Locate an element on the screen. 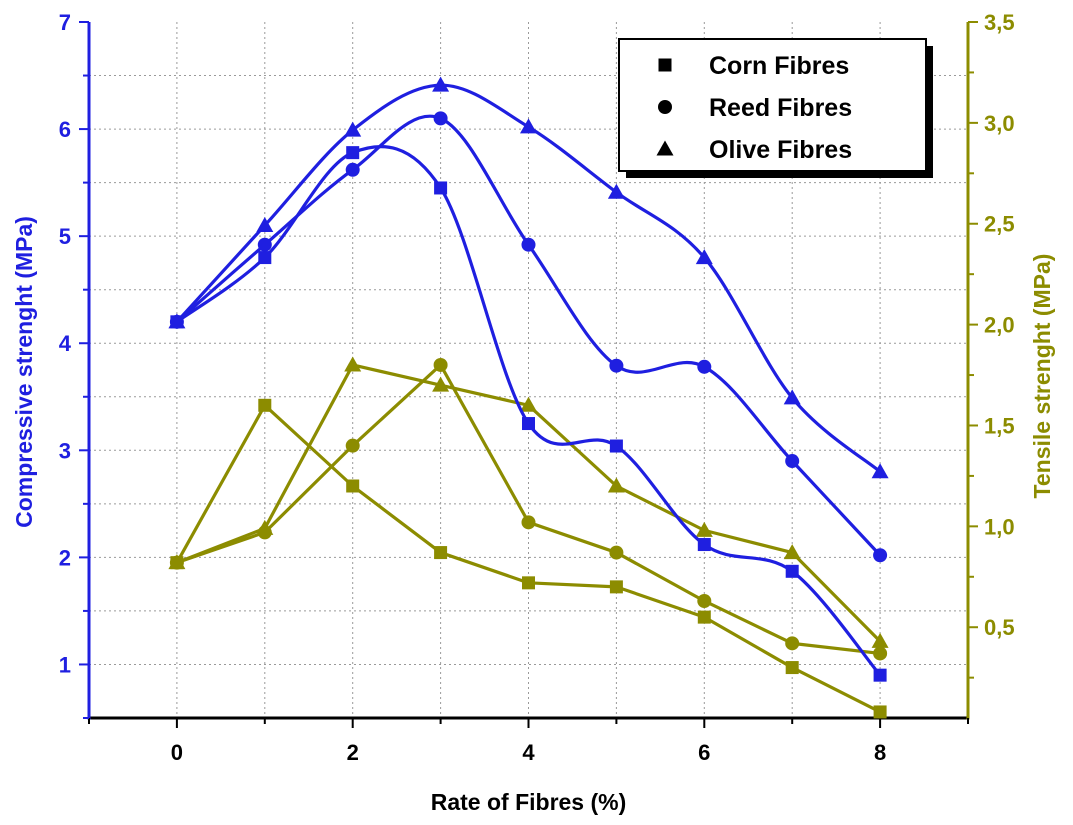 The width and height of the screenshot is (1073, 825). right-tick-label: 1,5 is located at coordinates (999, 425).